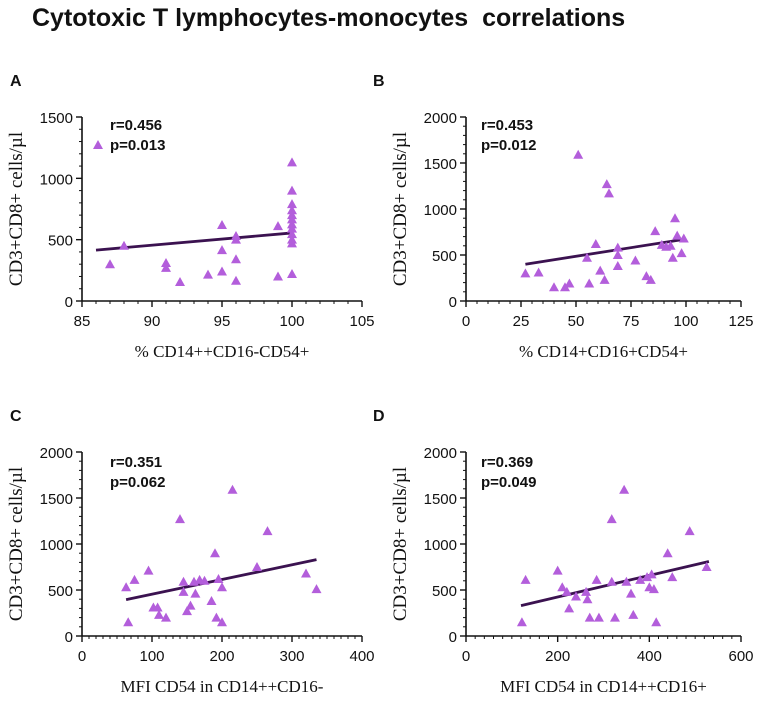 The height and width of the screenshot is (702, 765). I want to click on panel-label: D, so click(379, 416).